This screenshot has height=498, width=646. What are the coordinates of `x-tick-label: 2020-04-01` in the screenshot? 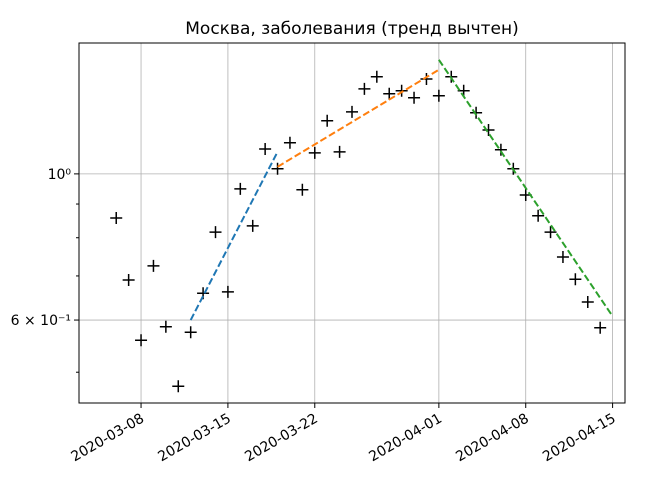 It's located at (405, 438).